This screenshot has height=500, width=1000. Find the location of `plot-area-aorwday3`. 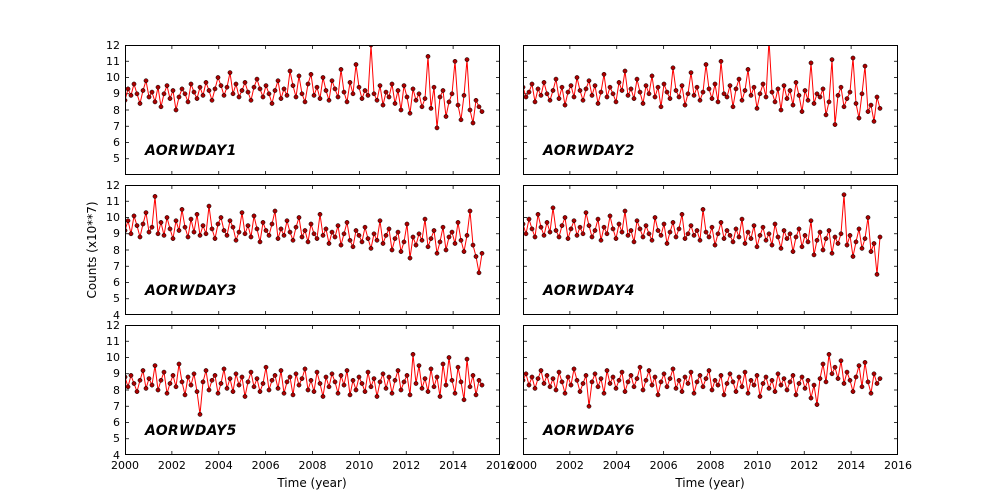

plot-area-aorwday3 is located at coordinates (312, 250).